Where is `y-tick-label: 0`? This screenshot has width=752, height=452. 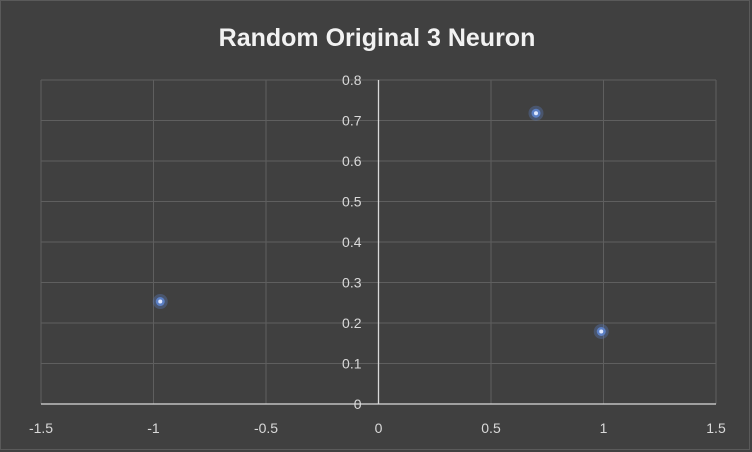 y-tick-label: 0 is located at coordinates (358, 404).